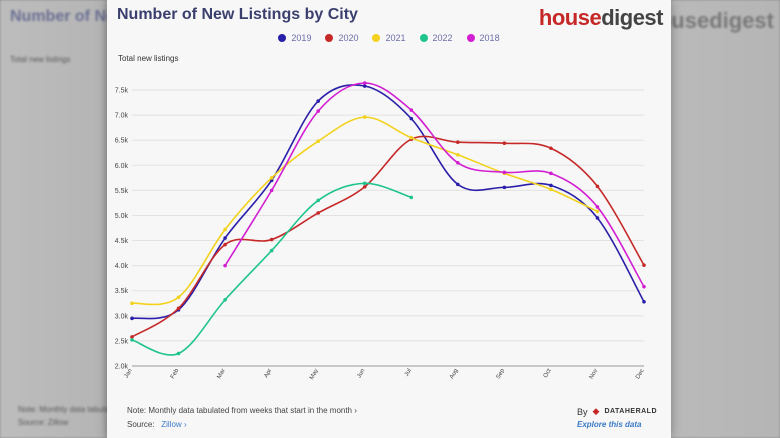  I want to click on y-tick-label: 7.0k, so click(122, 116).